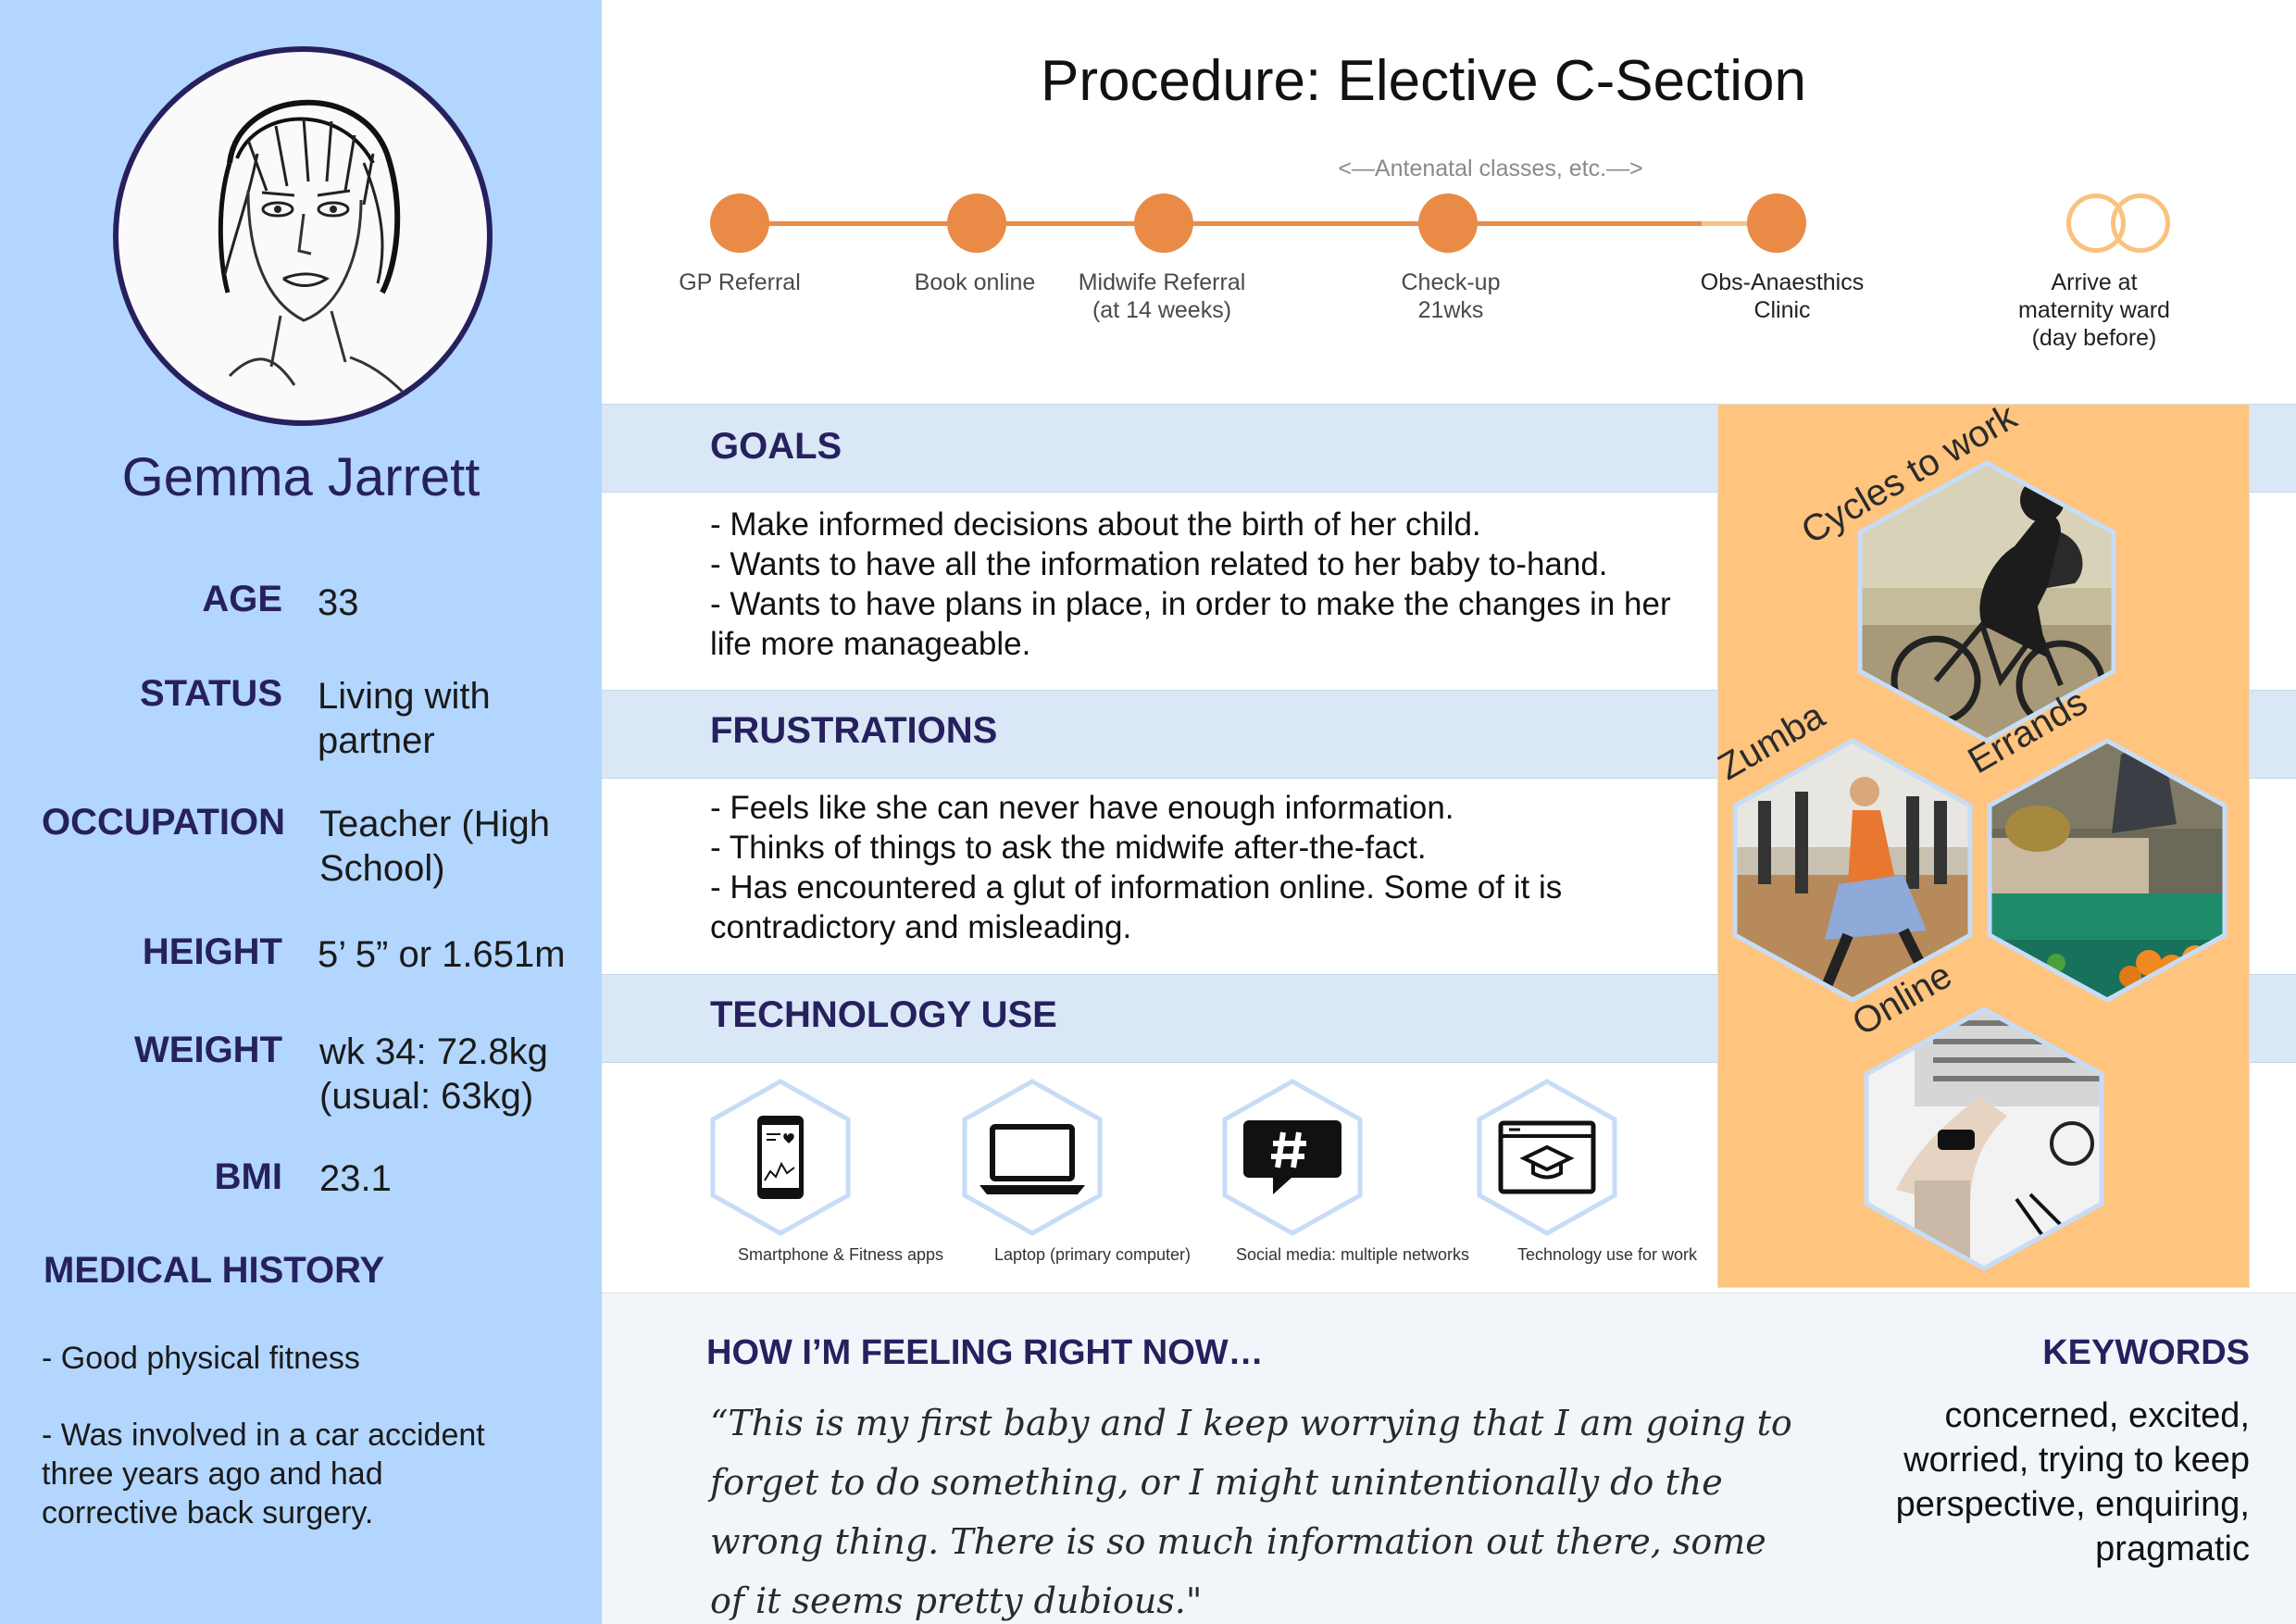  Describe the element at coordinates (1986, 601) in the screenshot. I see `cyclist-photo` at that location.